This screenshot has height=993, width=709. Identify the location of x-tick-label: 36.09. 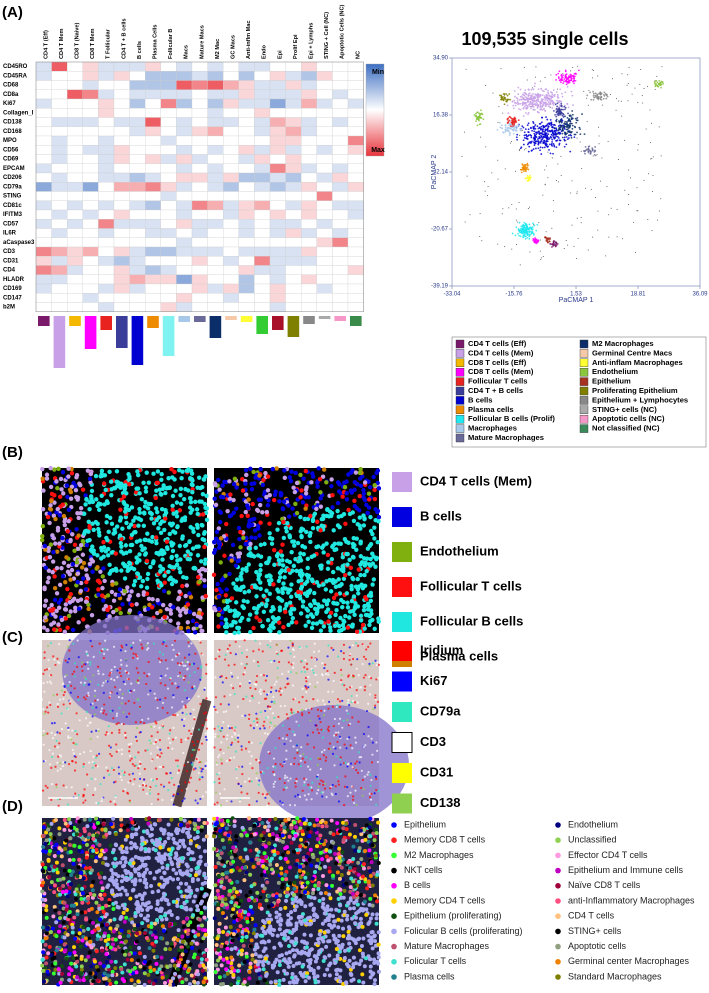
(700, 295).